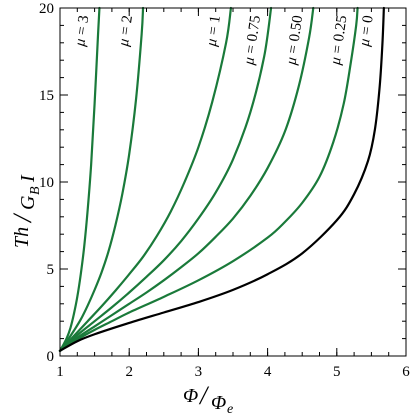 The width and height of the screenshot is (415, 415). What do you see at coordinates (25, 211) in the screenshot?
I see `y-axis-label: Th / G B I` at bounding box center [25, 211].